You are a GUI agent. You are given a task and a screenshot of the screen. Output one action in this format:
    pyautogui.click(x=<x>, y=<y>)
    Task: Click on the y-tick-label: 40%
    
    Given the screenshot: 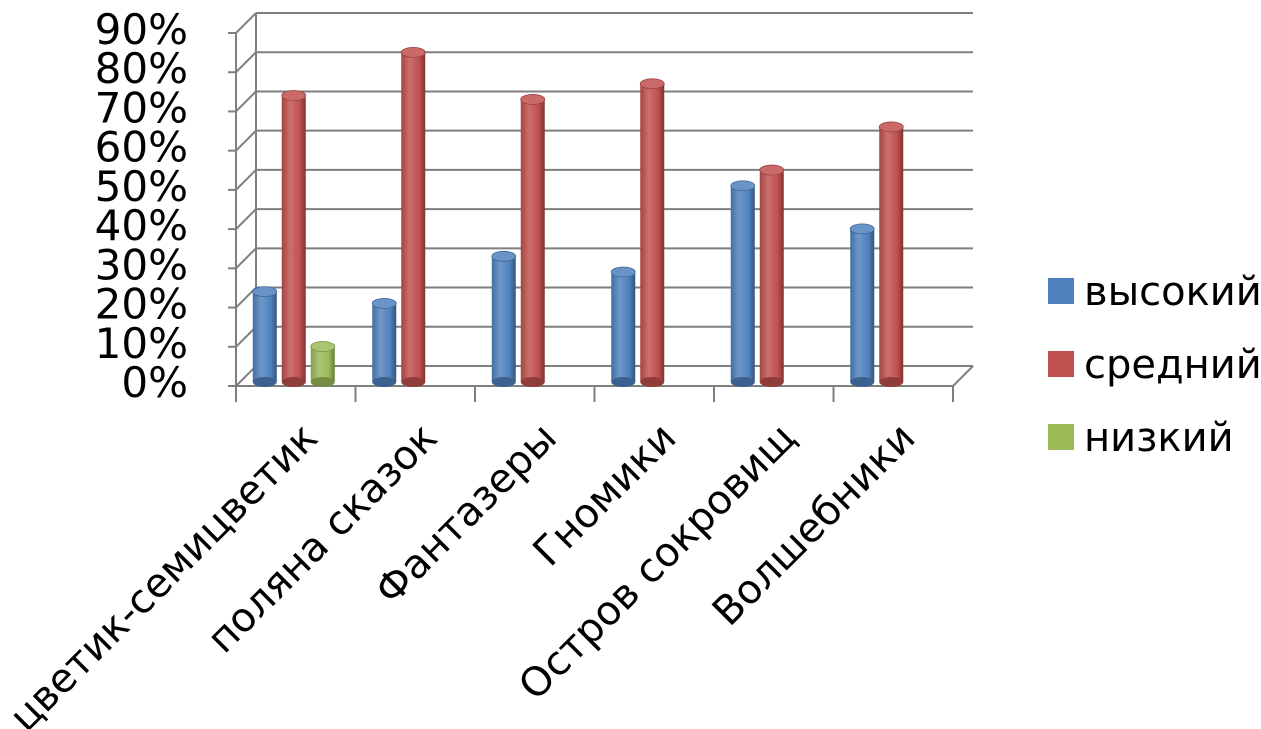 What is the action you would take?
    pyautogui.click(x=141, y=225)
    